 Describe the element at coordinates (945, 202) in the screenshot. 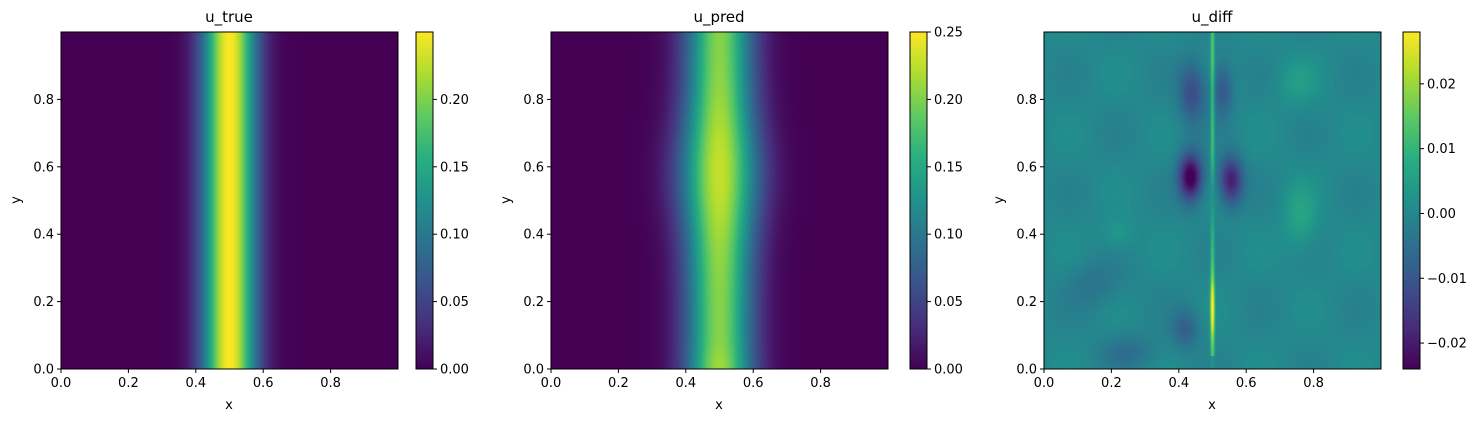

I see `colorbar-ticks: 0.00 0.05 0.10 0.15 0.20 0.25` at that location.